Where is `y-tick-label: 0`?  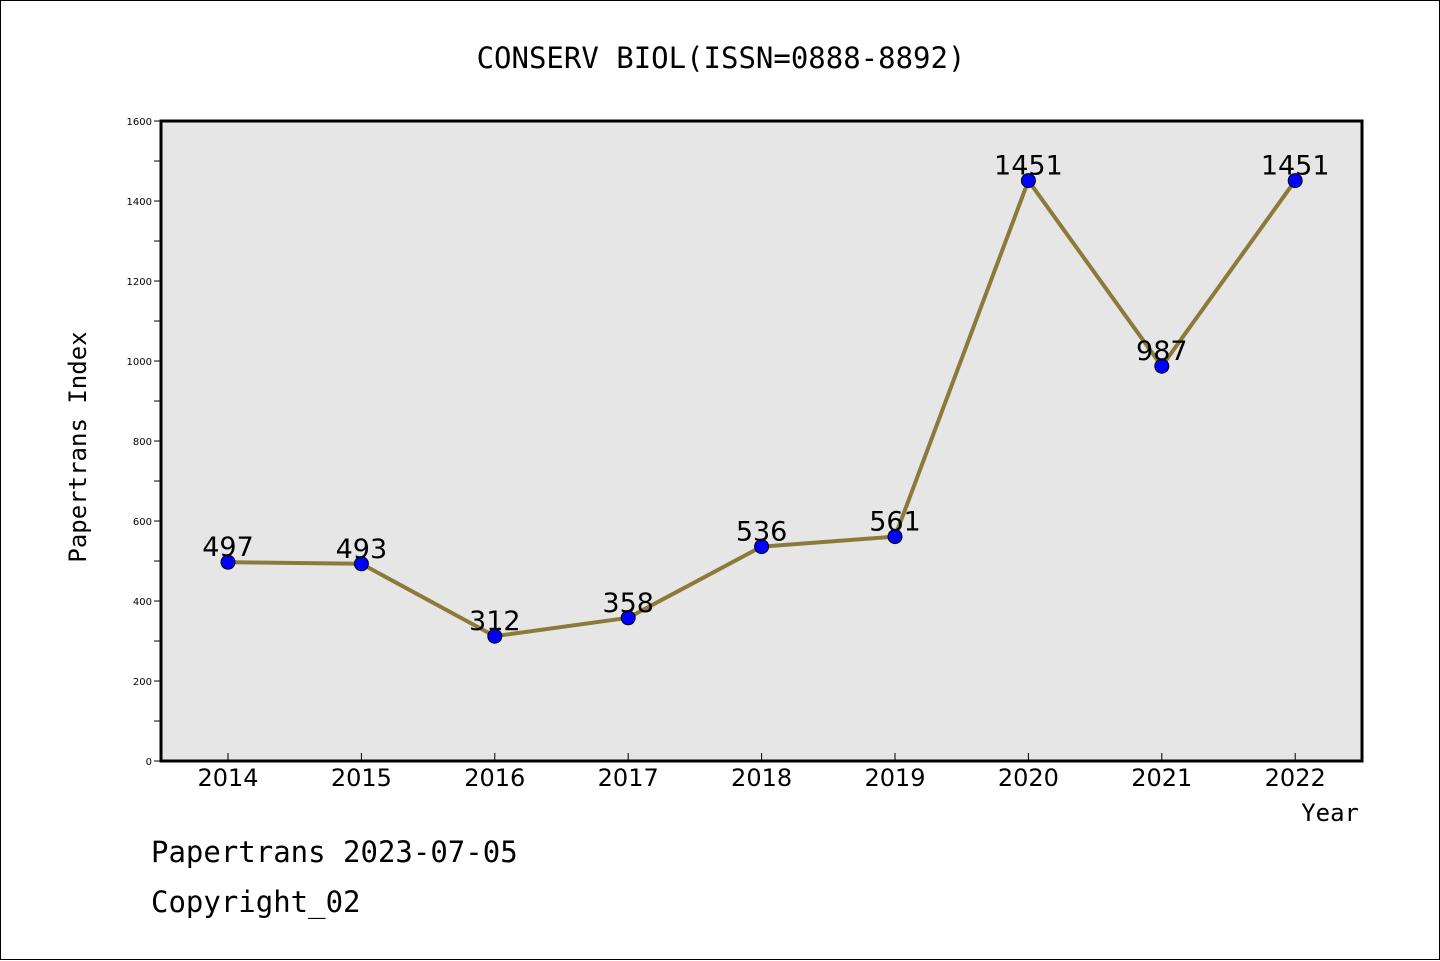 y-tick-label: 0 is located at coordinates (149, 762).